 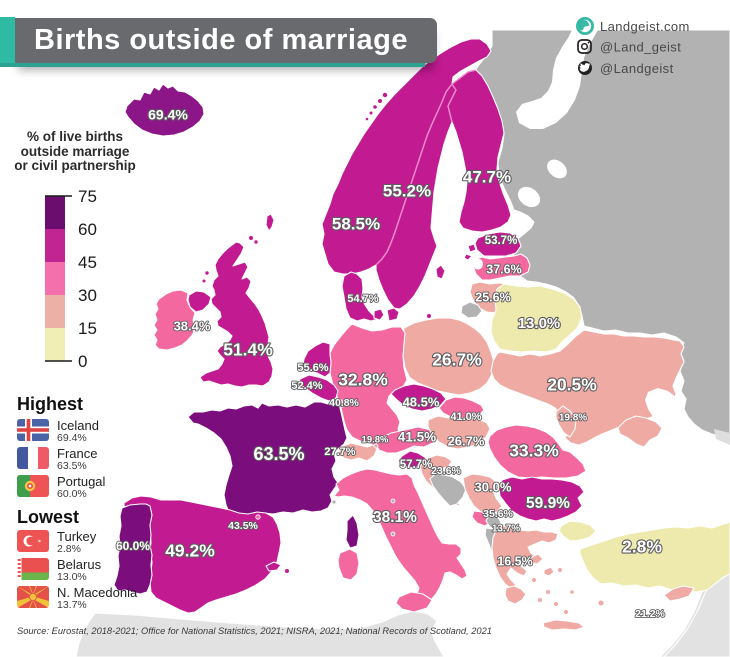 I want to click on svg-text: Turkey, so click(x=77, y=536).